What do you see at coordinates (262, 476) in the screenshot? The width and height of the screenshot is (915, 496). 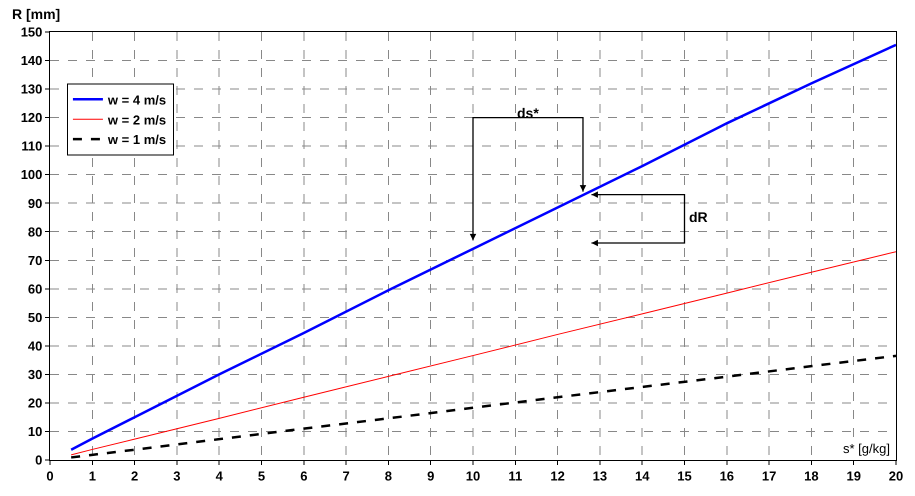 I see `x-tick-label: 5` at bounding box center [262, 476].